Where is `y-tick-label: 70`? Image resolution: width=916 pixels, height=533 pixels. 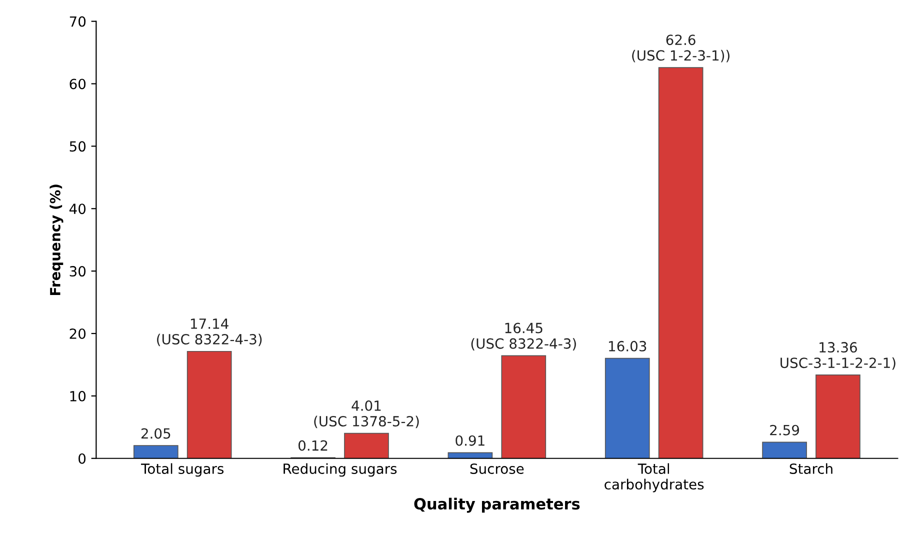 y-tick-label: 70 is located at coordinates (78, 21).